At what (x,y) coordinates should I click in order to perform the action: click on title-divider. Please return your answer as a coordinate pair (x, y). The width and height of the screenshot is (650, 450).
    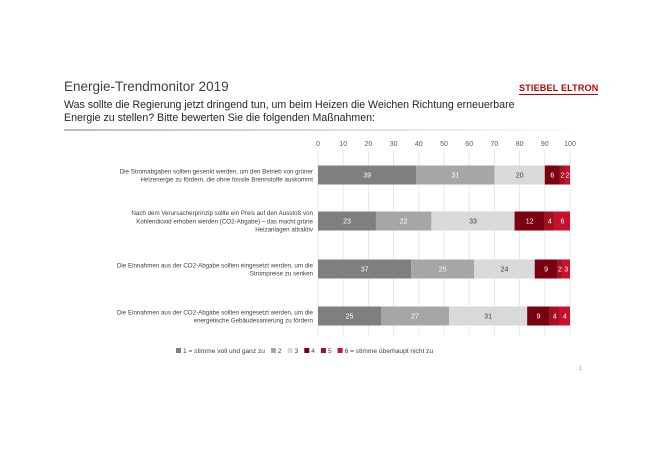
    Looking at the image, I should click on (325, 130).